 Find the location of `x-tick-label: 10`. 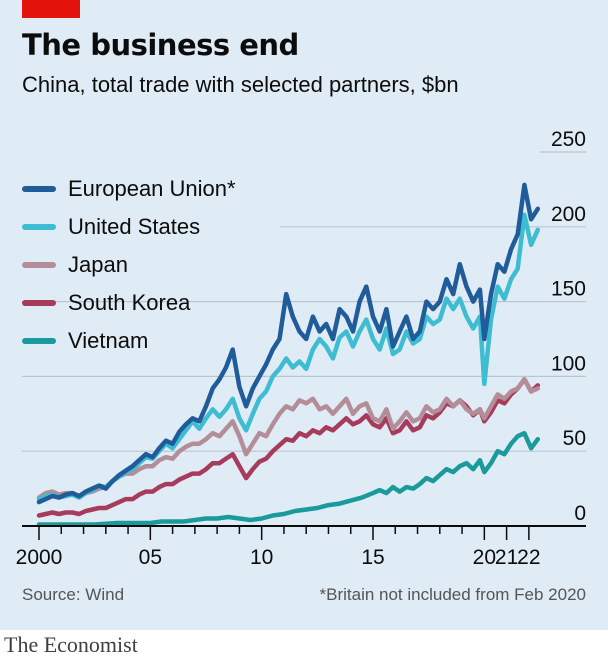

x-tick-label: 10 is located at coordinates (261, 557).